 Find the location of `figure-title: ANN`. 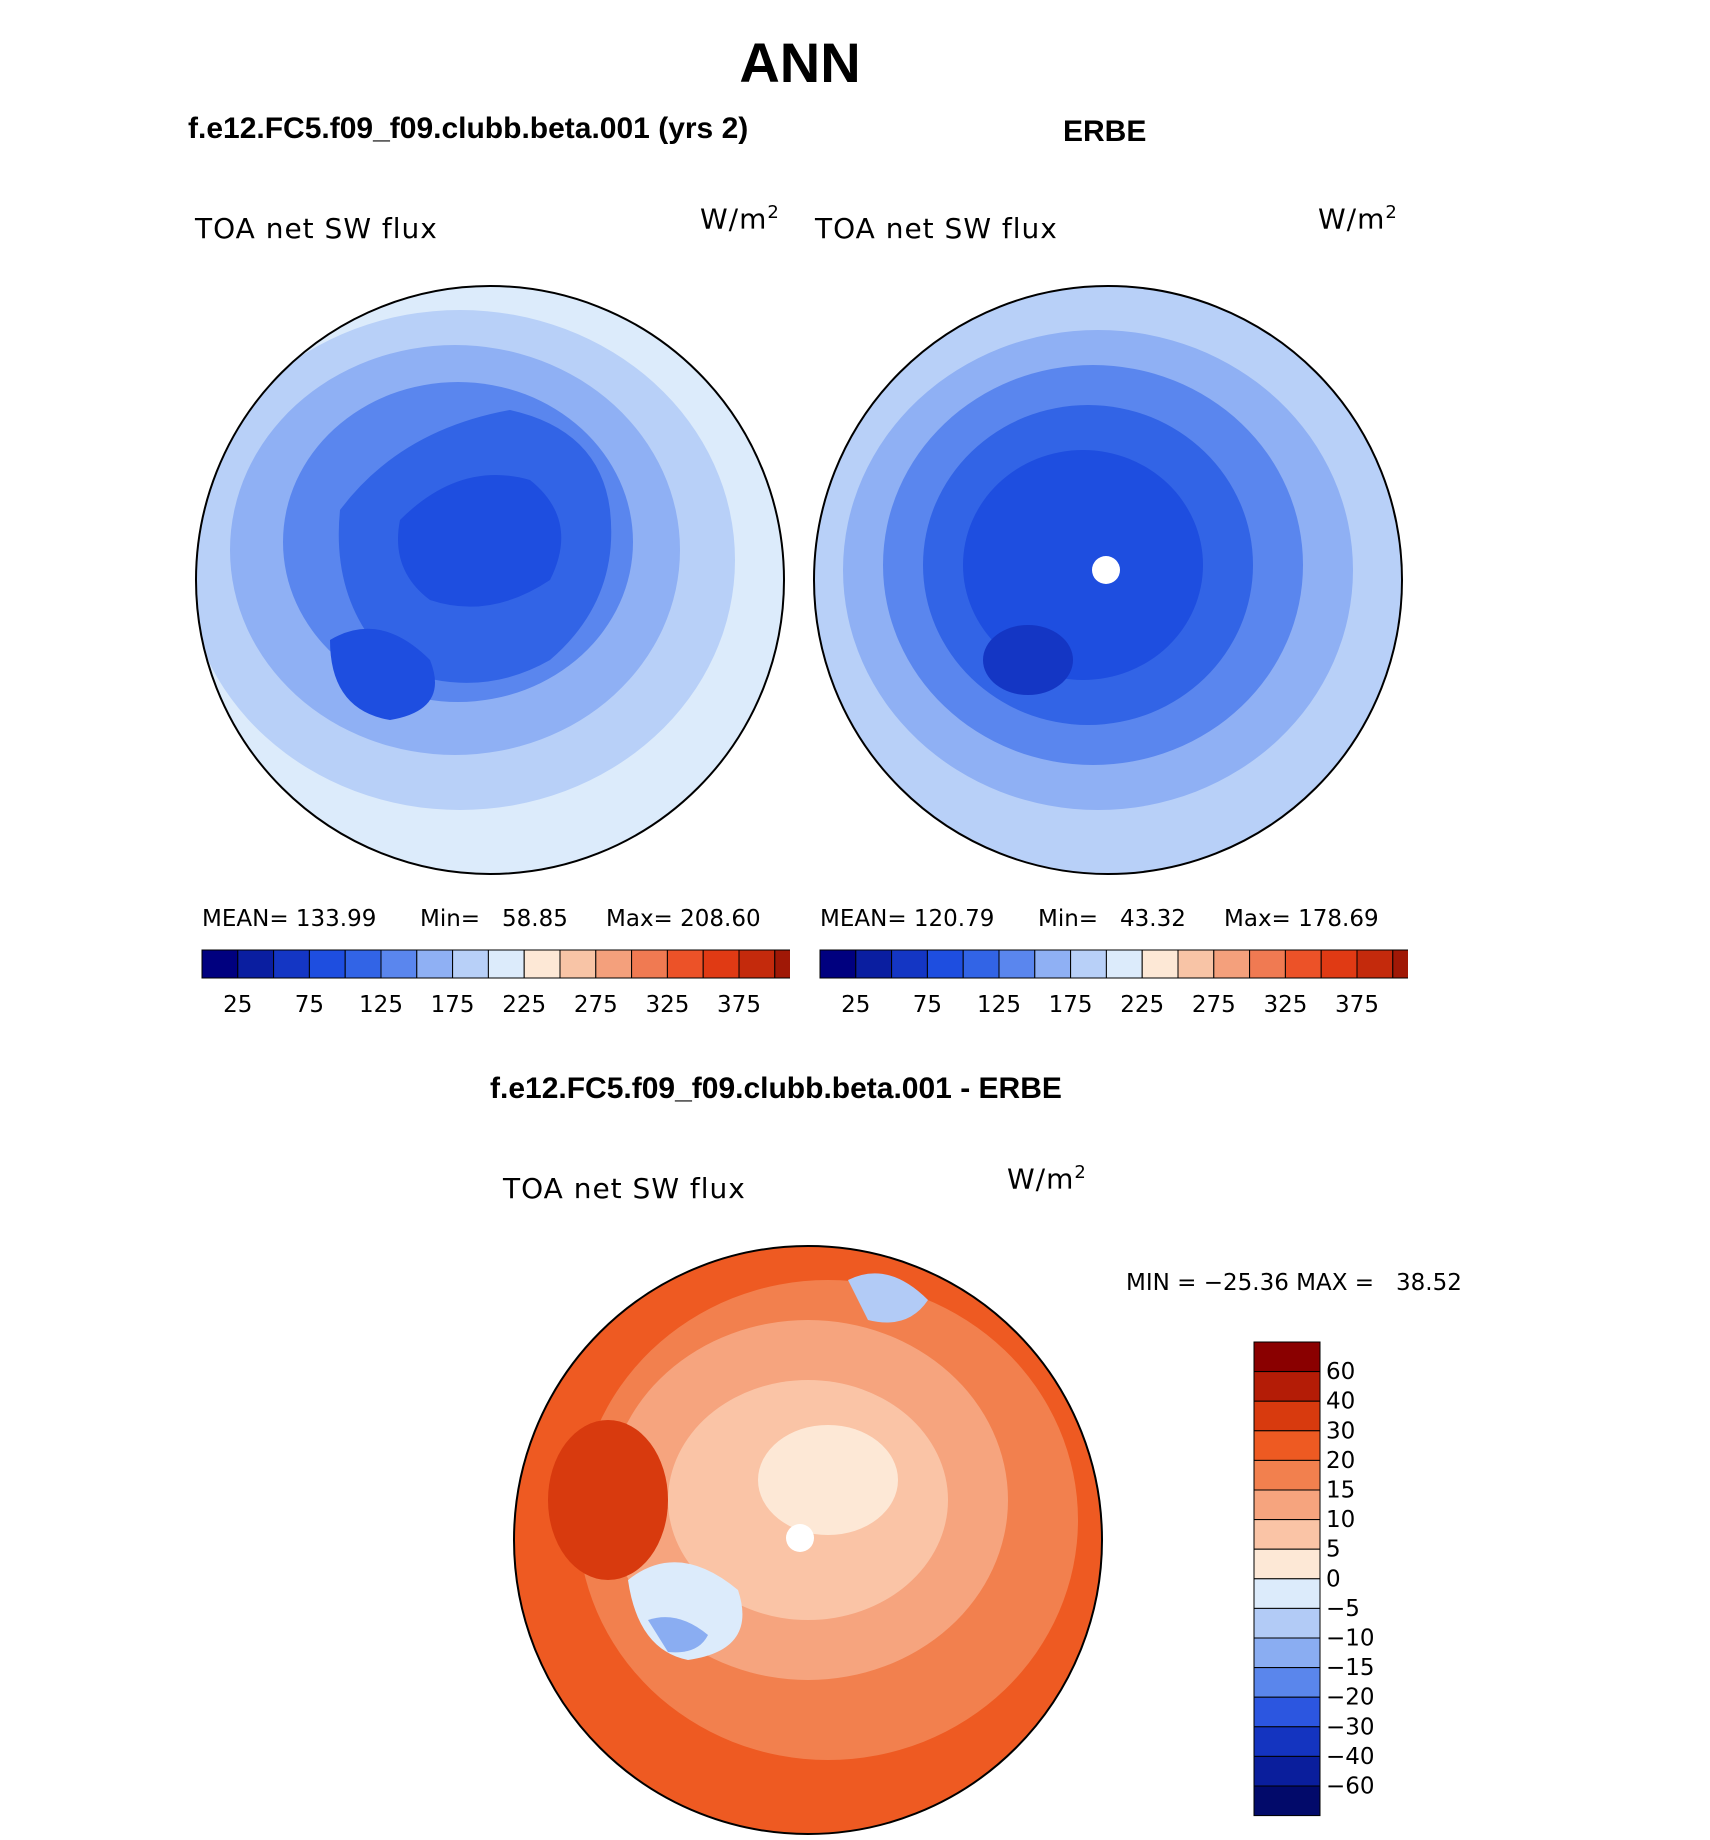

figure-title: ANN is located at coordinates (800, 62).